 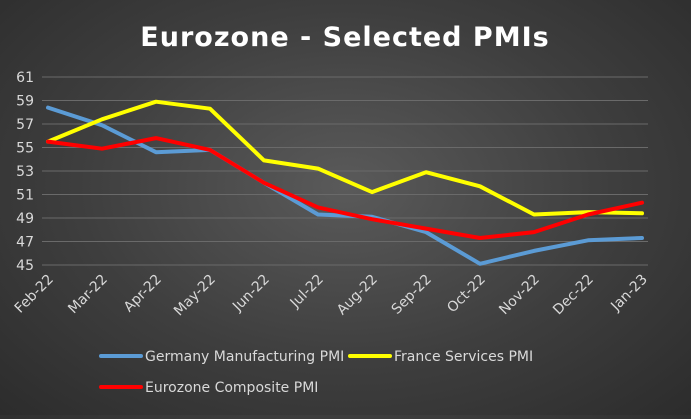 I want to click on y-tick-label: 61, so click(x=25, y=78).